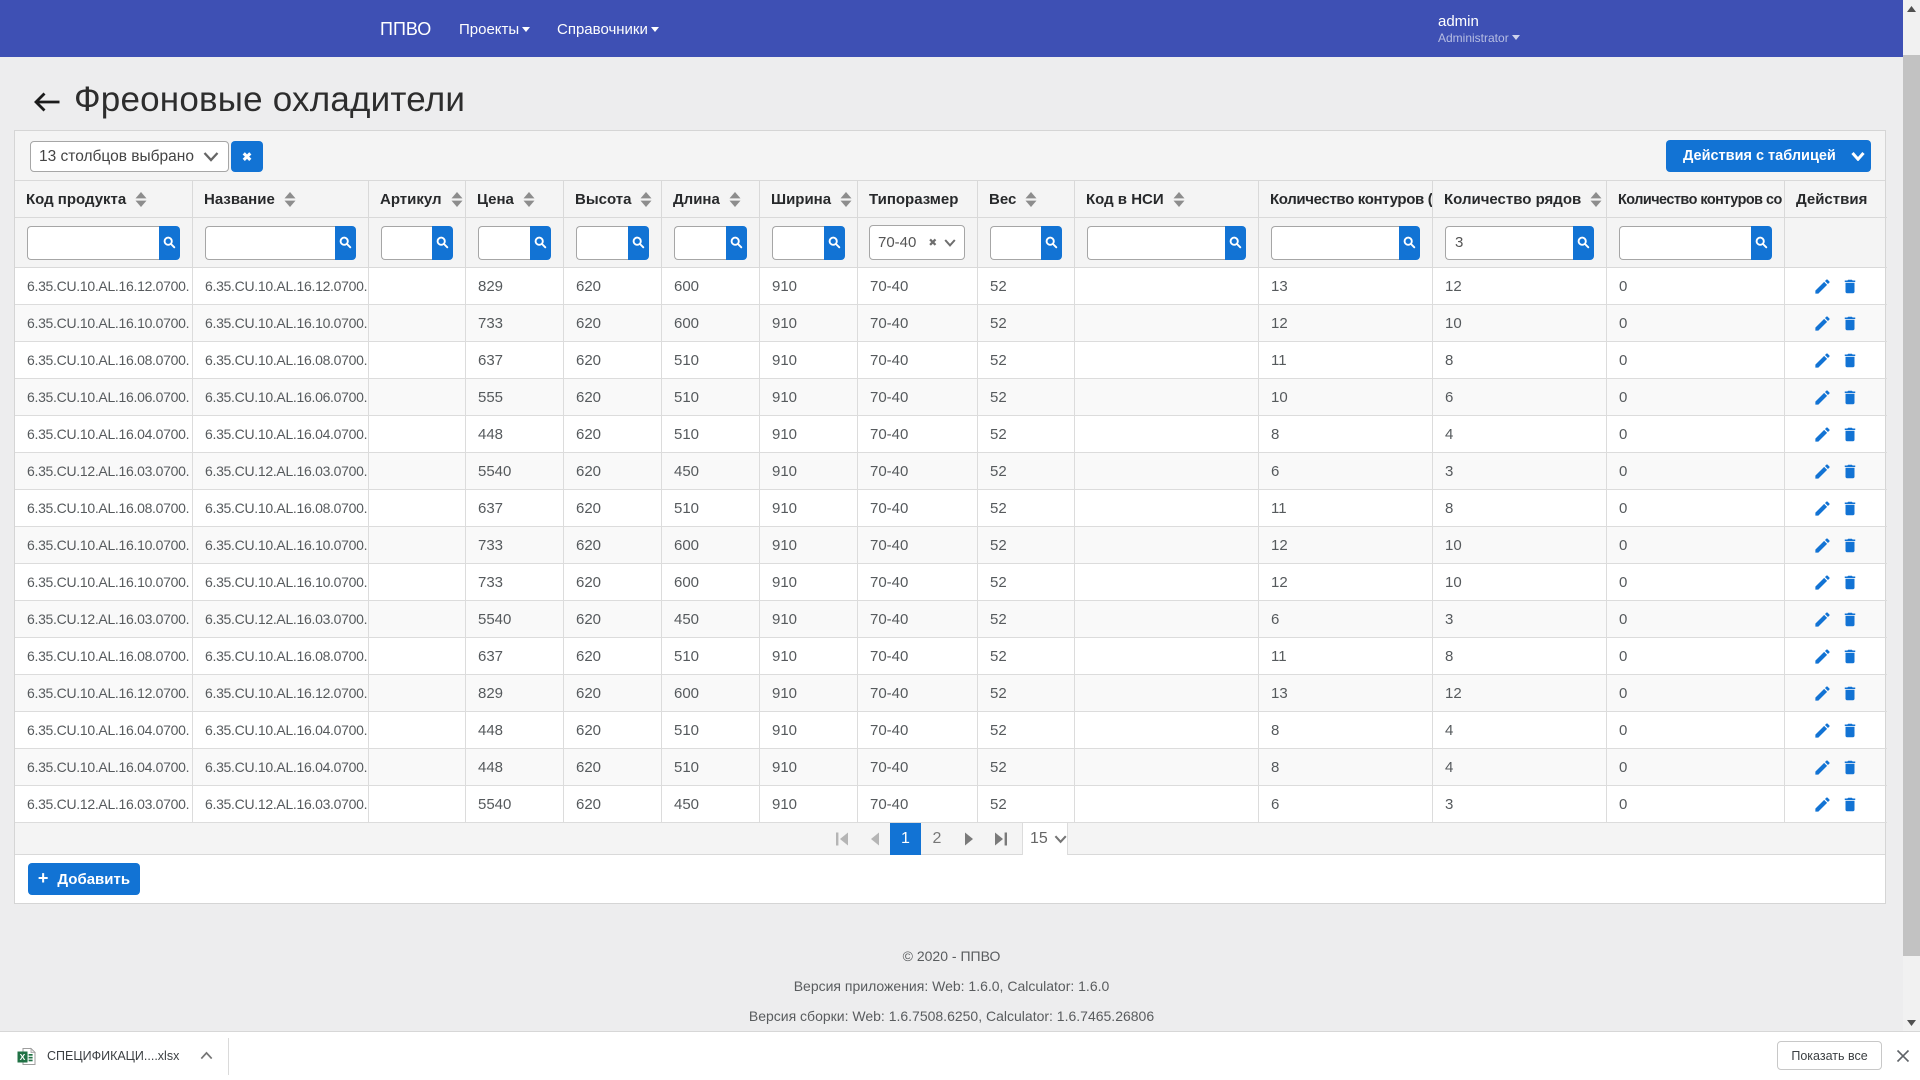  I want to click on svg-text: X, so click(23, 1057).